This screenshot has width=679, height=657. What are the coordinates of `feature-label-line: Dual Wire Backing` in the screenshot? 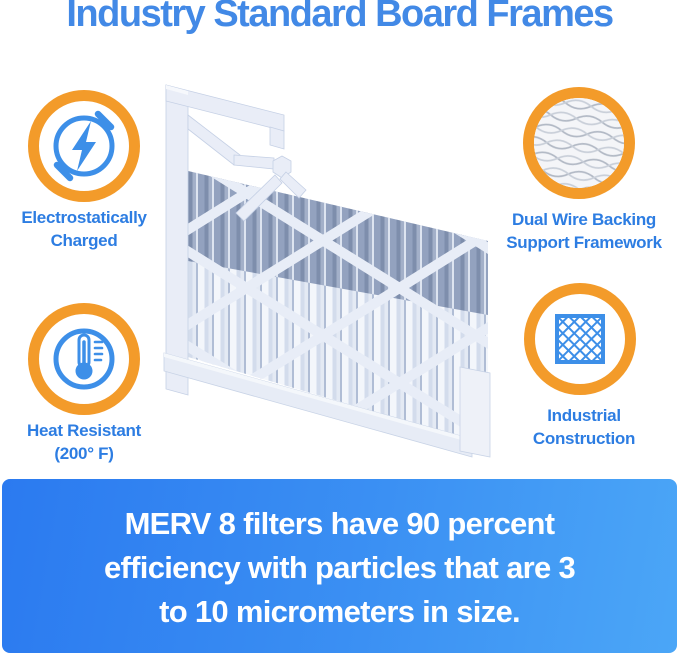 It's located at (583, 219).